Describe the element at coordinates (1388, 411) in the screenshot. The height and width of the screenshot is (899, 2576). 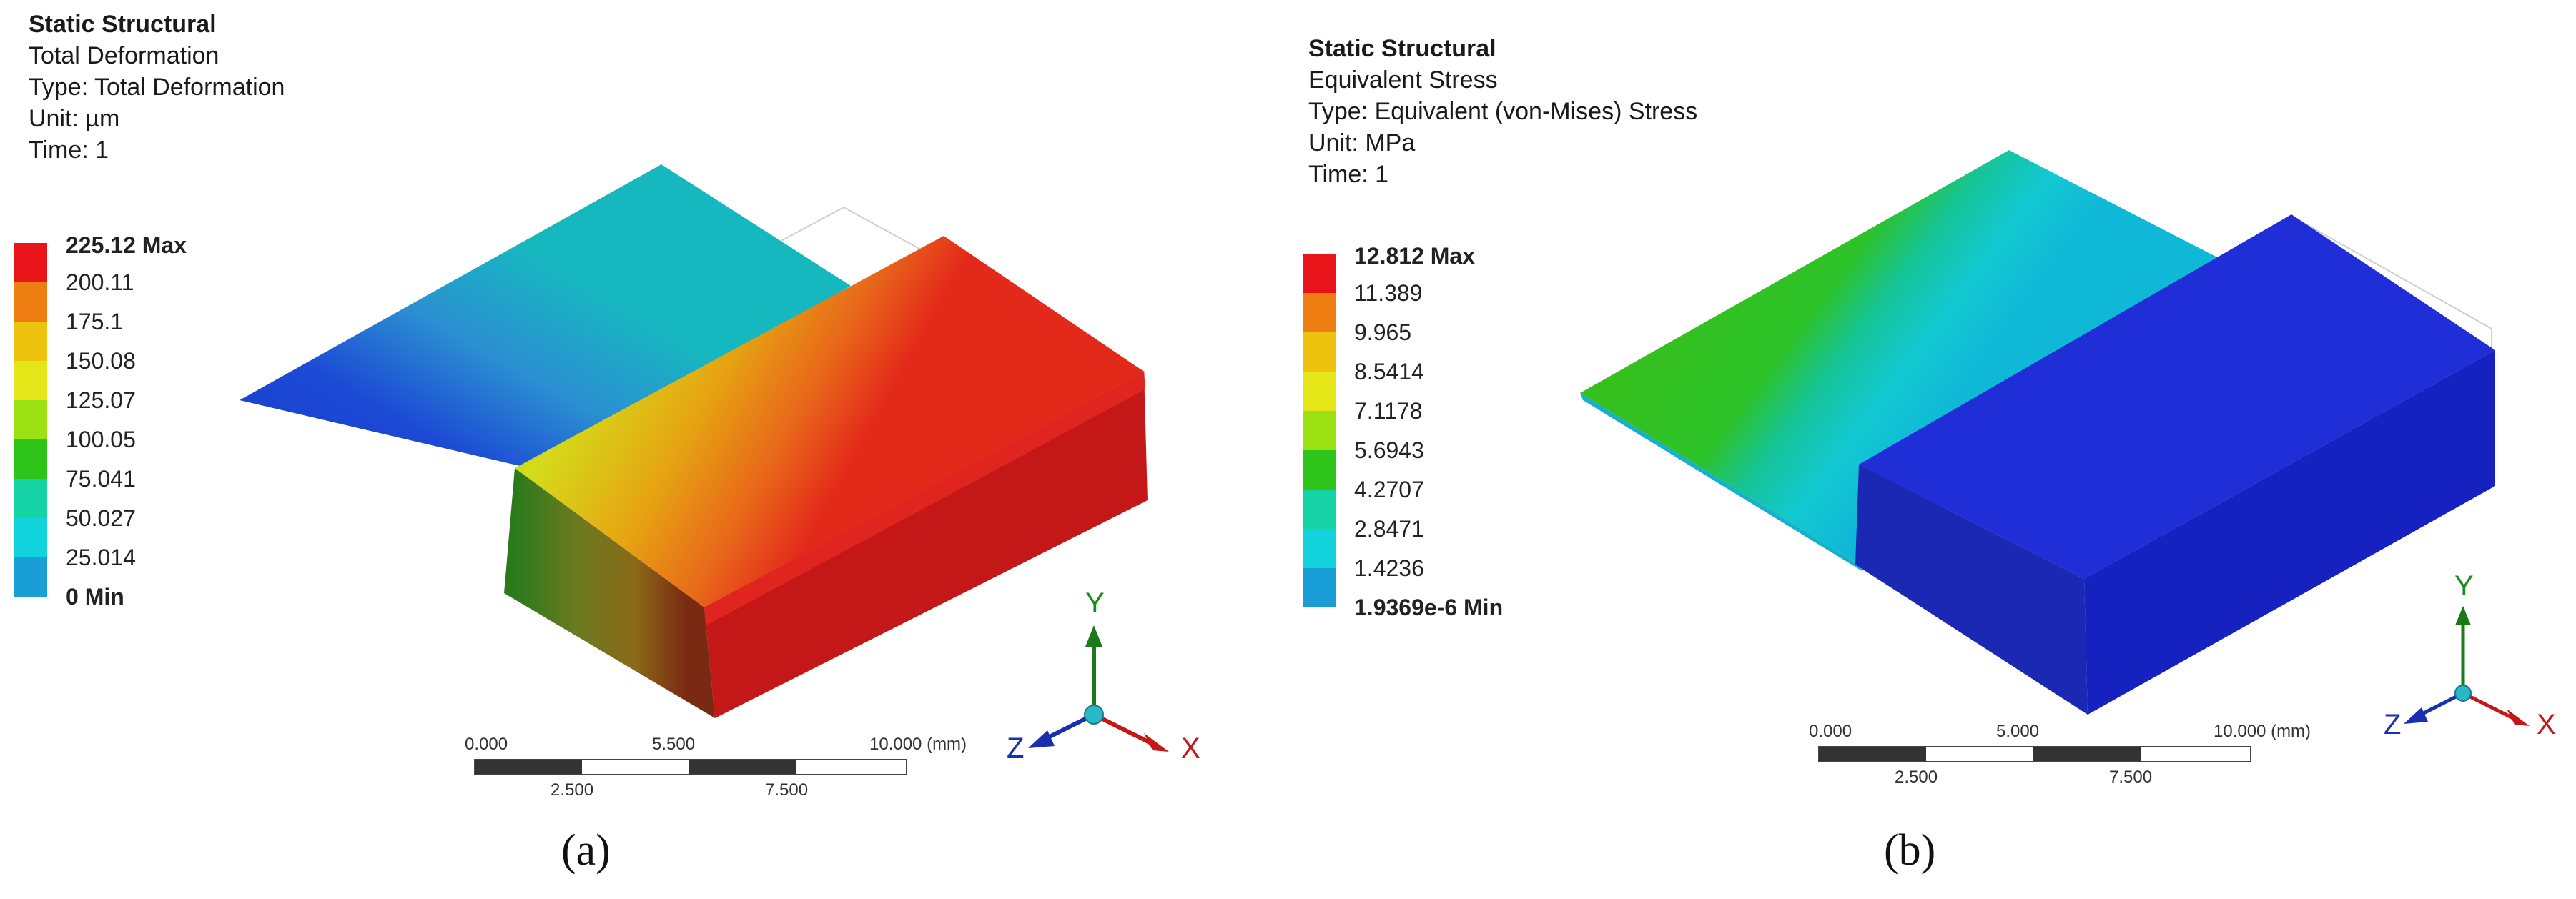
I see `legend-tick-label: 7.1178` at that location.